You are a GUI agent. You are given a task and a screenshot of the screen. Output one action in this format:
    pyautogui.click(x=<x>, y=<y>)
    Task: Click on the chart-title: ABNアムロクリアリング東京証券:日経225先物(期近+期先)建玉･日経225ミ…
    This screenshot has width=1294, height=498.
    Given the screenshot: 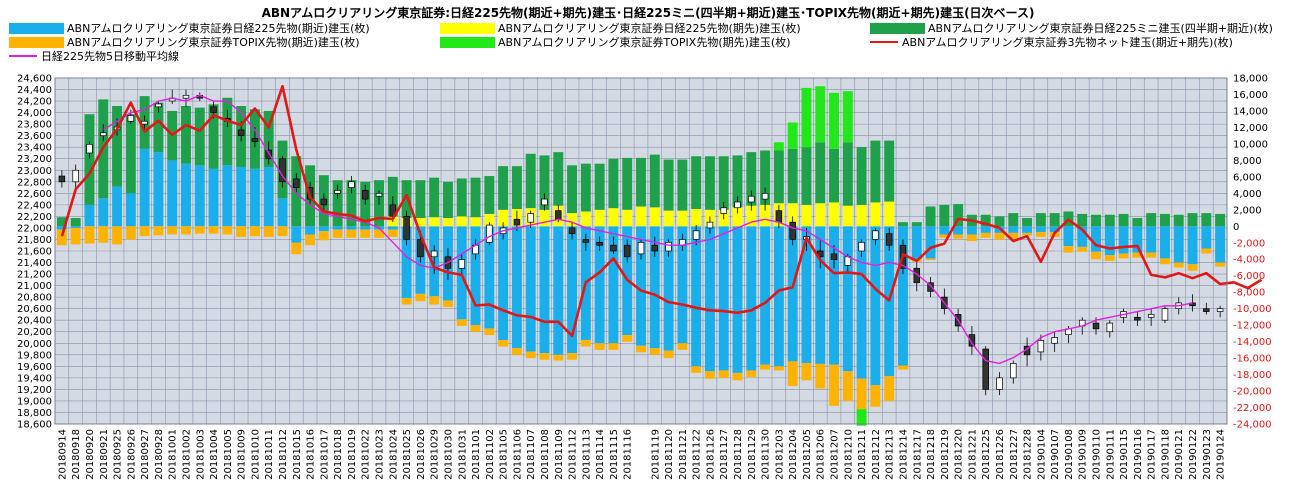 What is the action you would take?
    pyautogui.click(x=648, y=12)
    